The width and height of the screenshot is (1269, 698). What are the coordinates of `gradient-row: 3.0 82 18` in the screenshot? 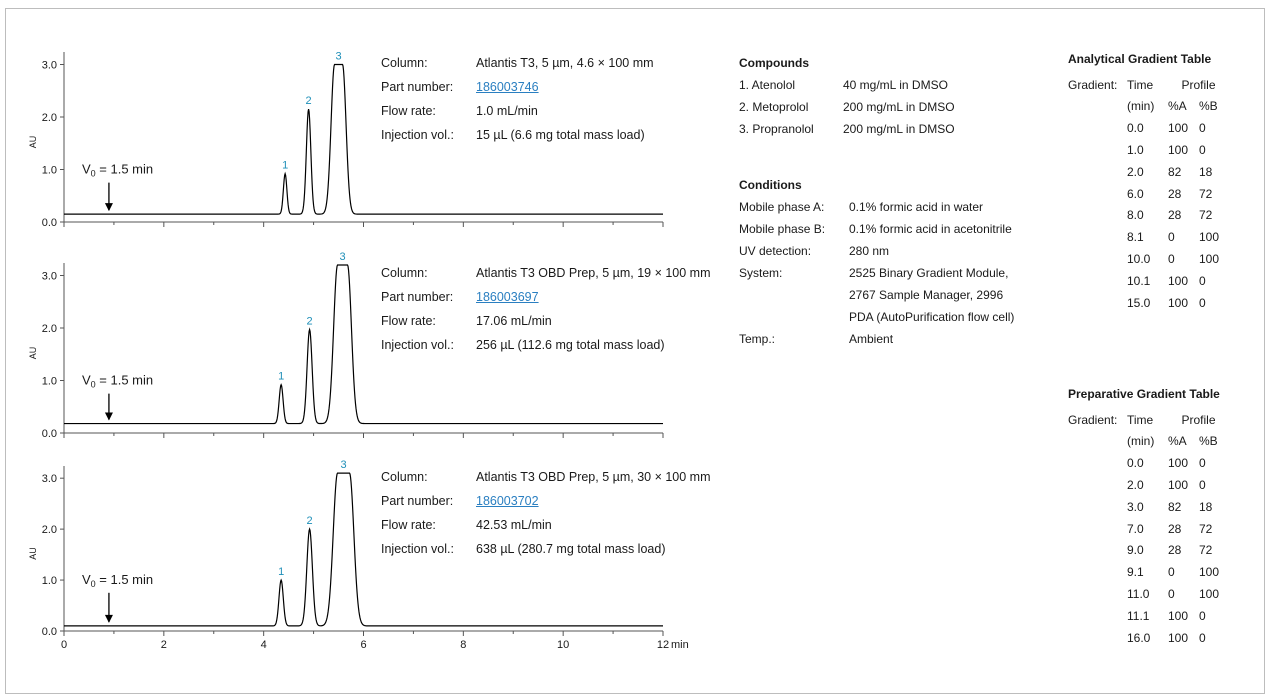 It's located at (1148, 507).